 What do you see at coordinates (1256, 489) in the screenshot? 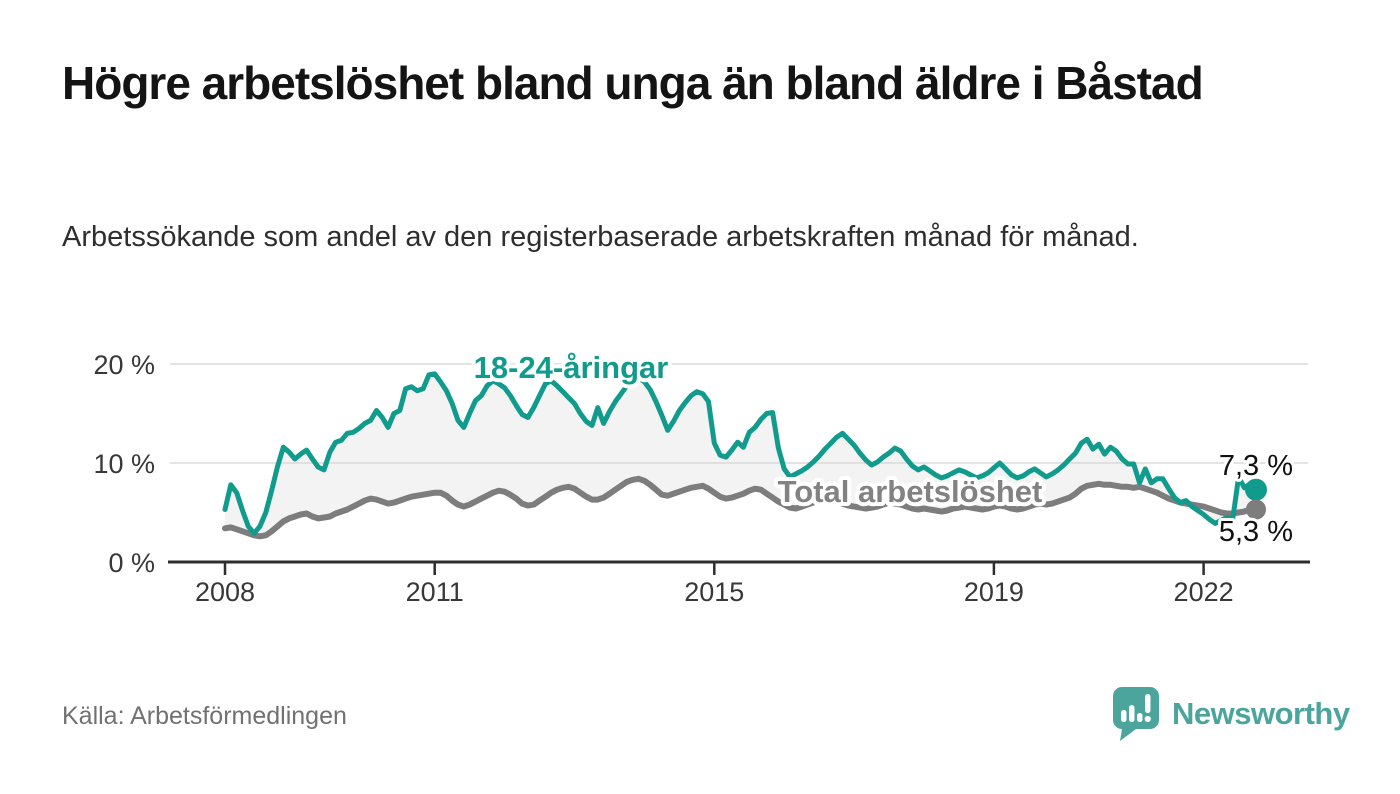
I see `youth-line-end-dot` at bounding box center [1256, 489].